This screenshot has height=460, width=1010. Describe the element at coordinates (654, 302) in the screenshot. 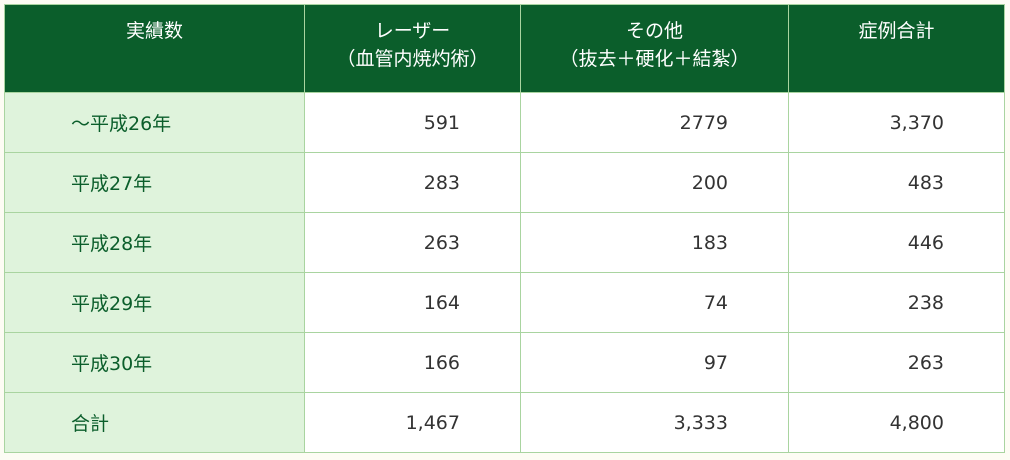

I see `other-count: 74` at that location.